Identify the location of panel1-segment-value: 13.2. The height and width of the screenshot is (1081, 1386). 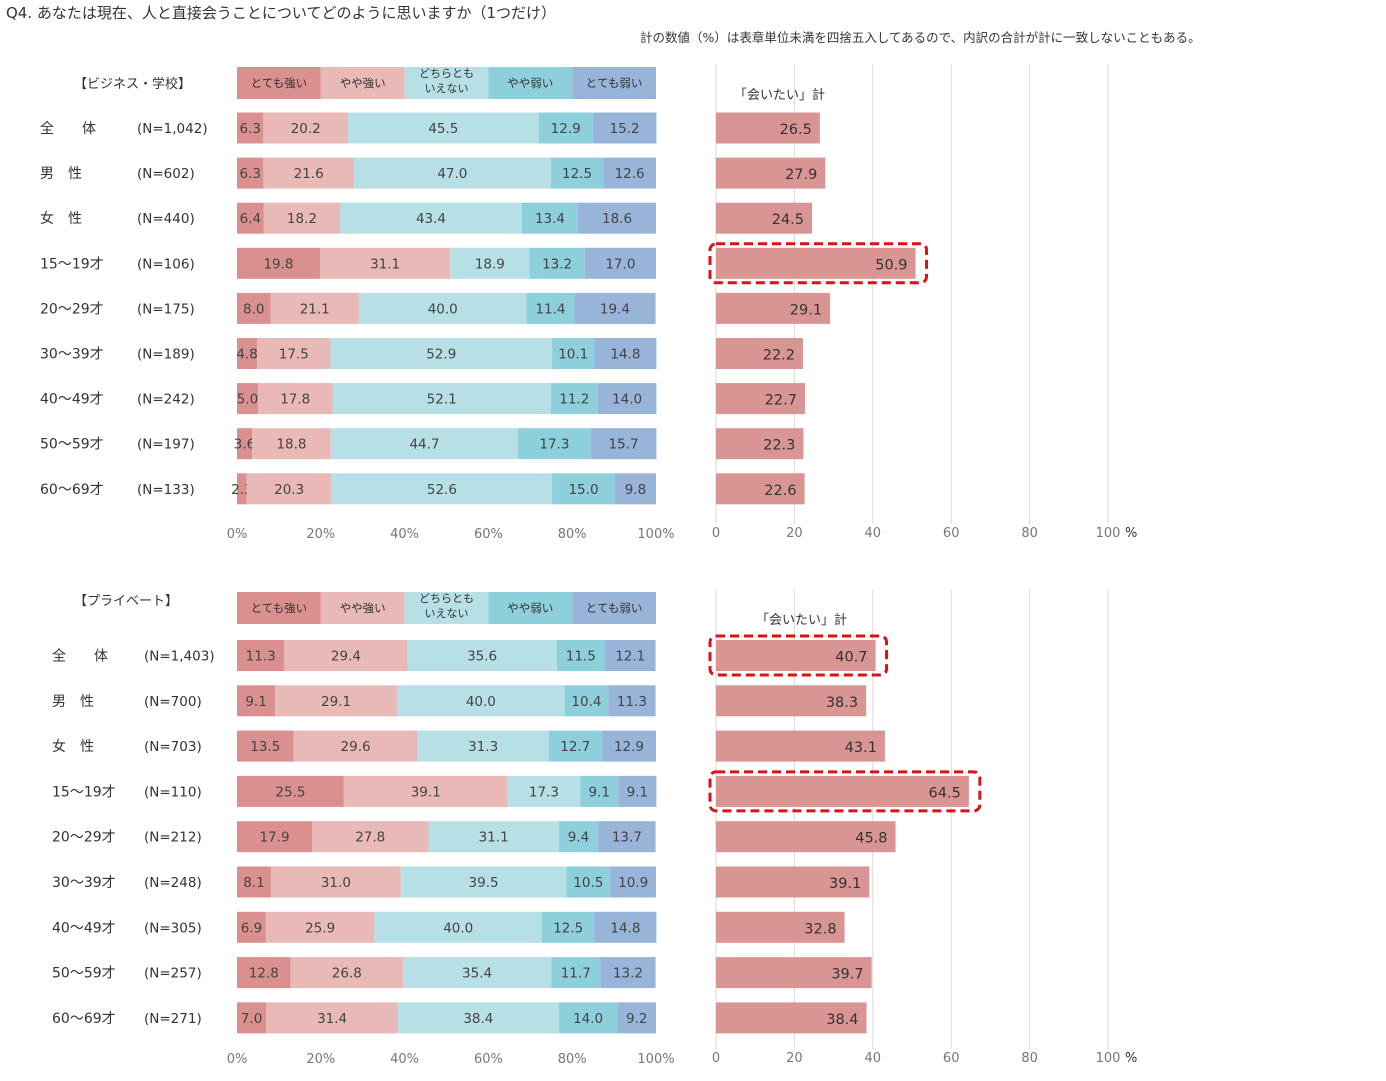
(557, 264).